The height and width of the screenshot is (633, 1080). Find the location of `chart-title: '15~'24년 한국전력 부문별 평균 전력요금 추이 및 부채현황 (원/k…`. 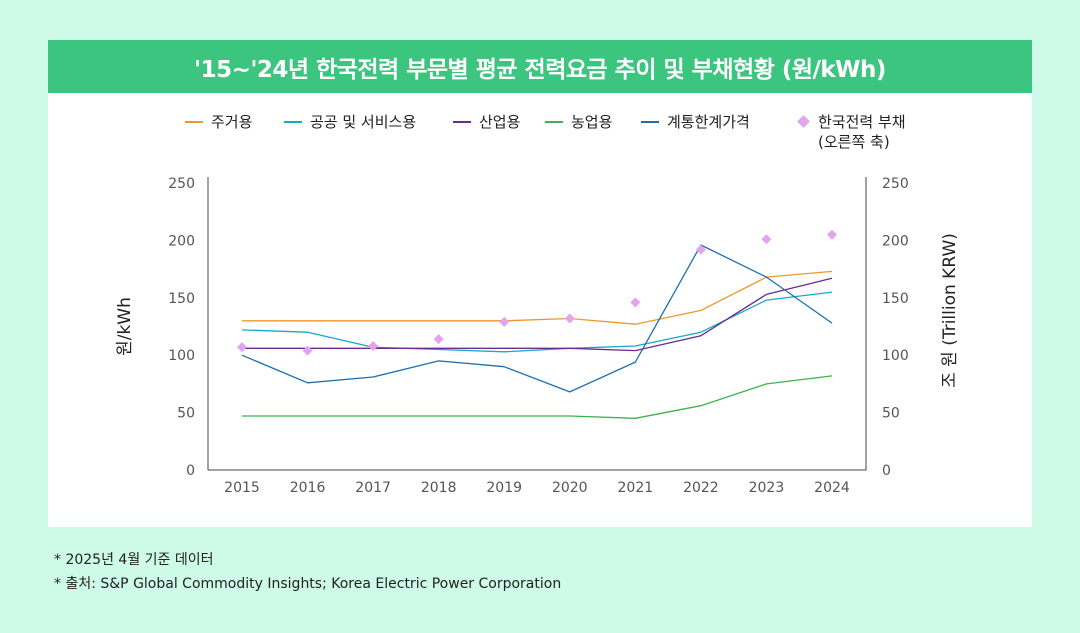

chart-title: '15~'24년 한국전력 부문별 평균 전력요금 추이 및 부채현황 (원/k… is located at coordinates (540, 69).